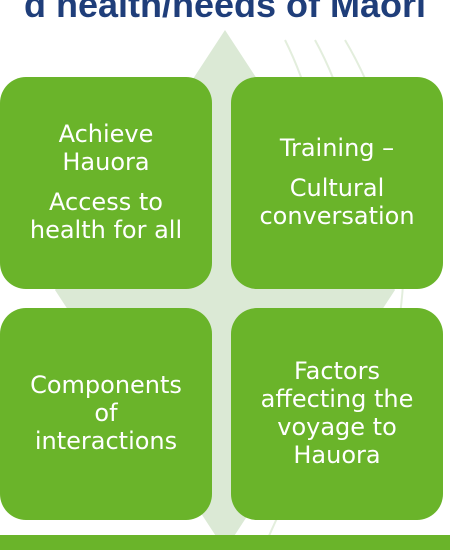 The width and height of the screenshot is (450, 550). What do you see at coordinates (106, 229) in the screenshot?
I see `box-line: health for all` at bounding box center [106, 229].